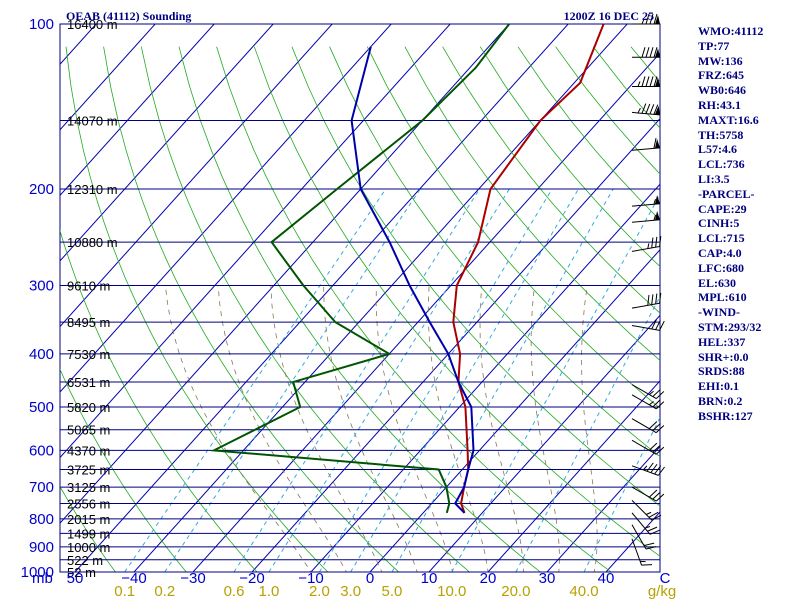 The image size is (800, 600). I want to click on stat-line: SRDS:88, so click(721, 371).